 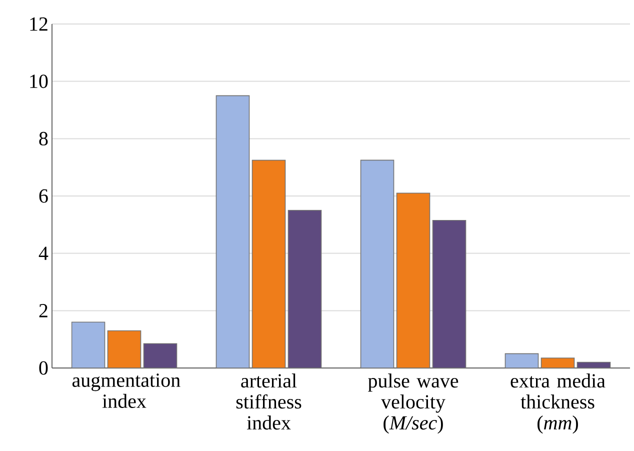 What do you see at coordinates (39, 81) in the screenshot?
I see `y-tick-label: 10` at bounding box center [39, 81].